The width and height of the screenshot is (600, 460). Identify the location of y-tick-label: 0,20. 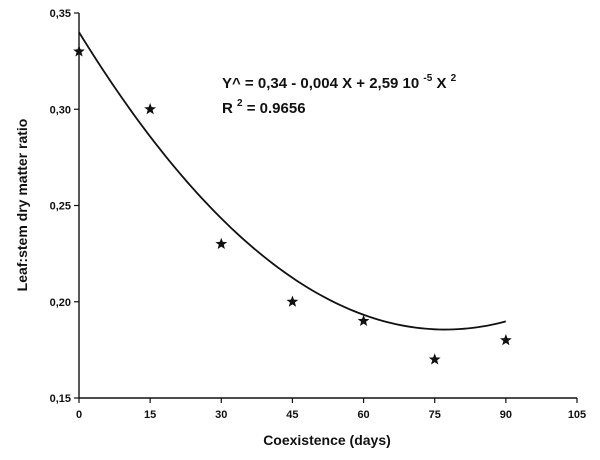
(60, 303).